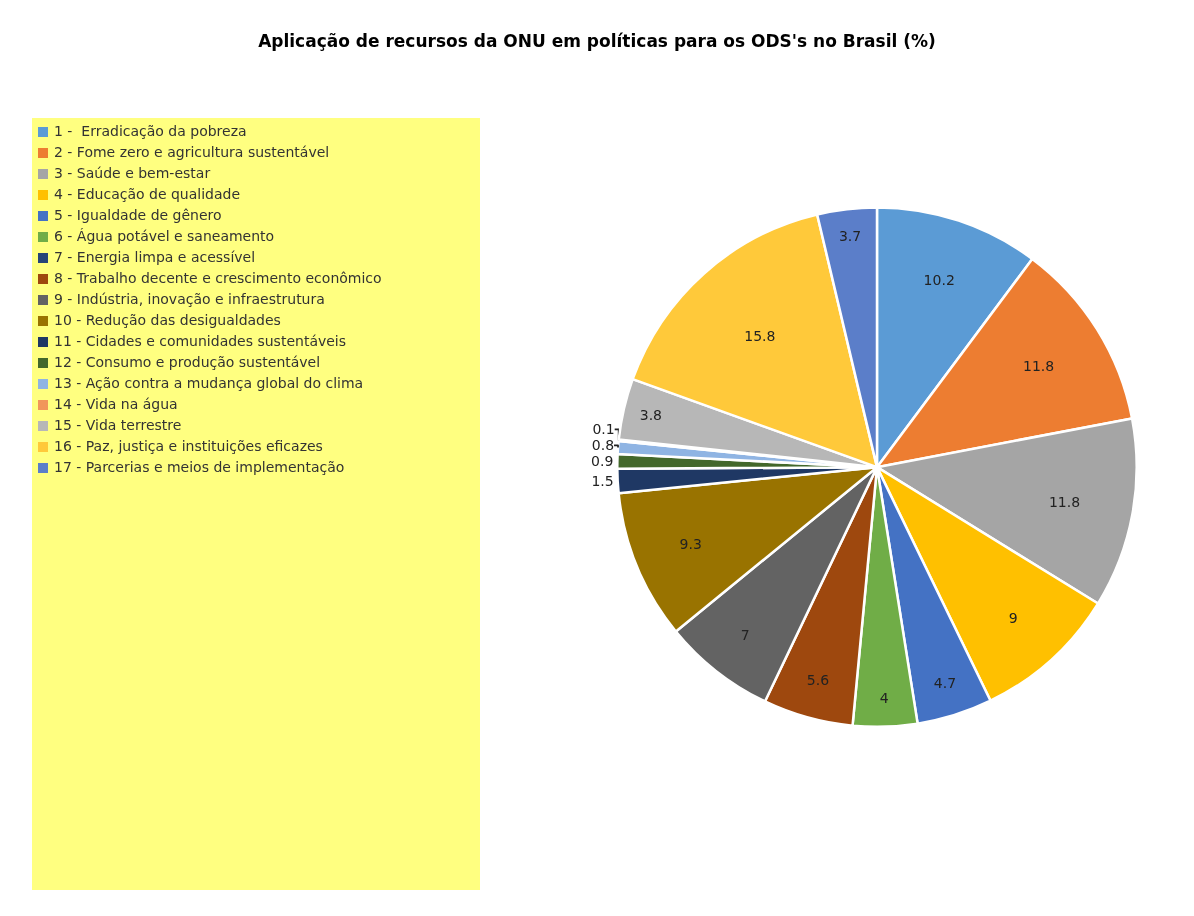 The height and width of the screenshot is (916, 1194). I want to click on data-label: 0.8, so click(603, 445).